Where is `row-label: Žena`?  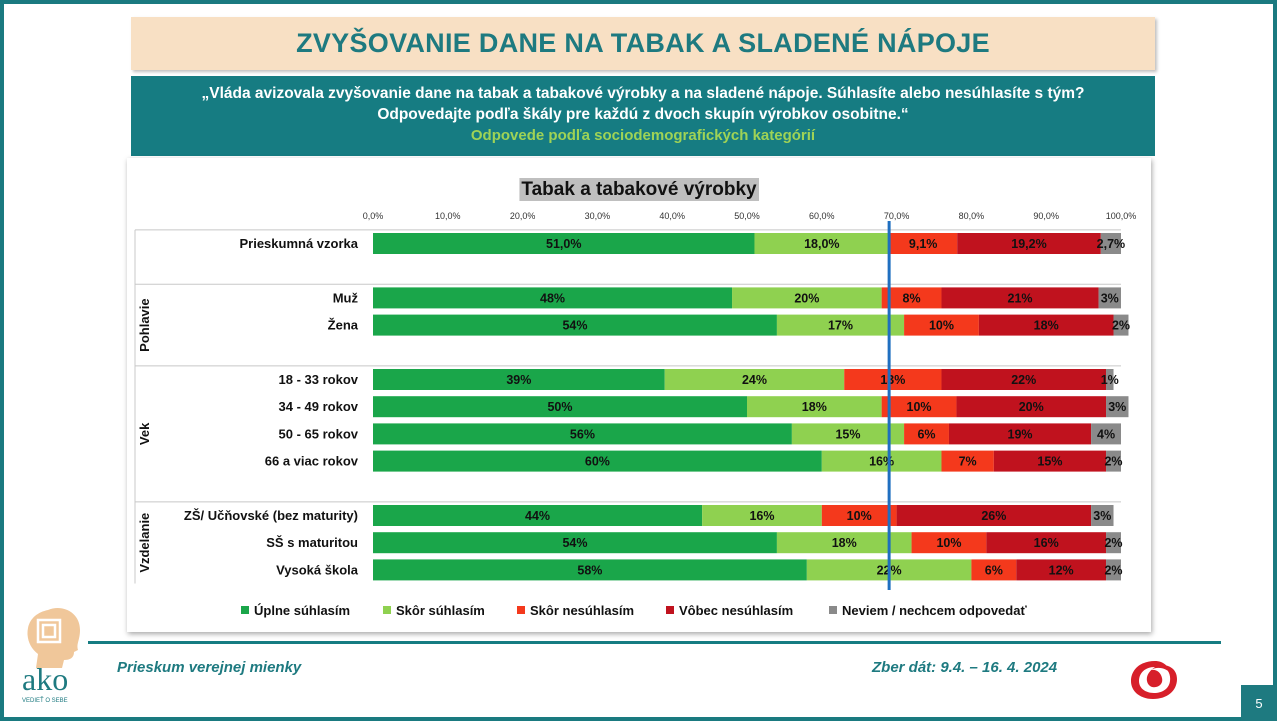
row-label: Žena is located at coordinates (343, 325).